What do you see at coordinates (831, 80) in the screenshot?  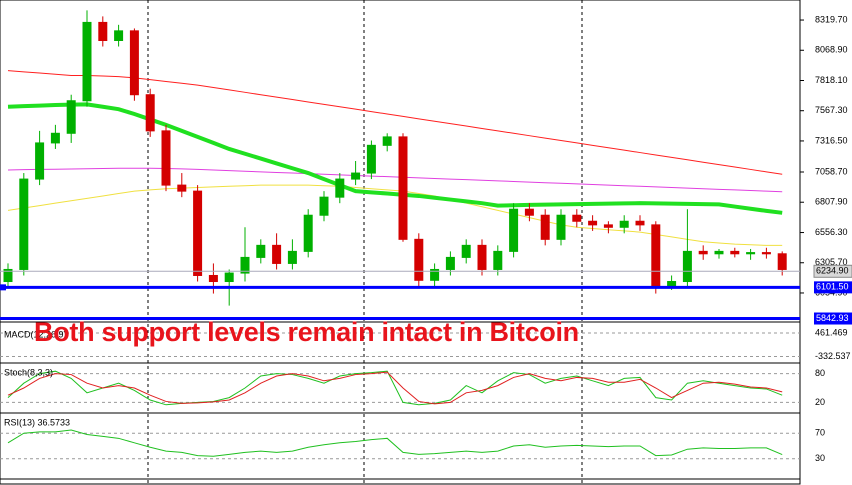 I see `y-tick-label: 7818.10` at bounding box center [831, 80].